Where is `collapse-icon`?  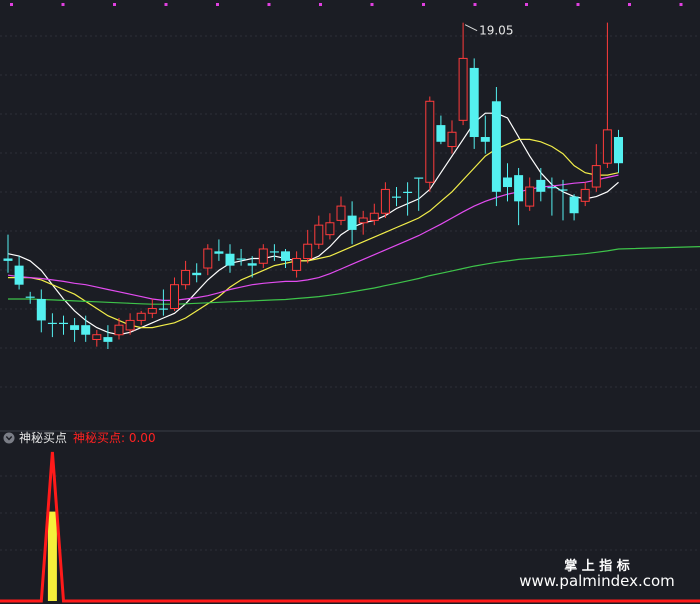 collapse-icon is located at coordinates (9, 438).